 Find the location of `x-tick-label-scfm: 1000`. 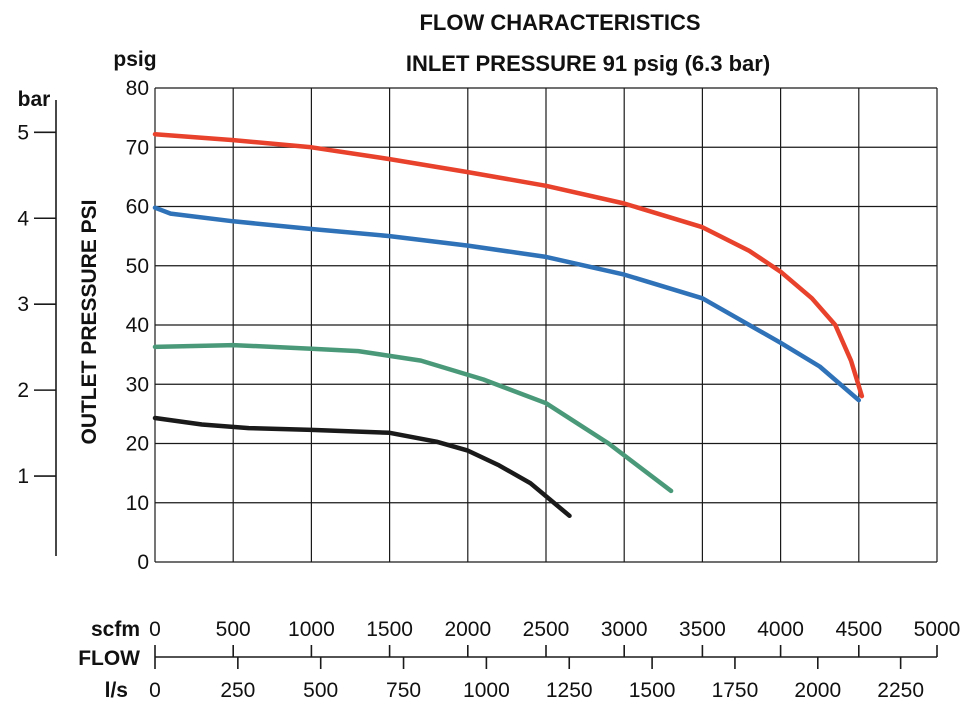

x-tick-label-scfm: 1000 is located at coordinates (311, 629).